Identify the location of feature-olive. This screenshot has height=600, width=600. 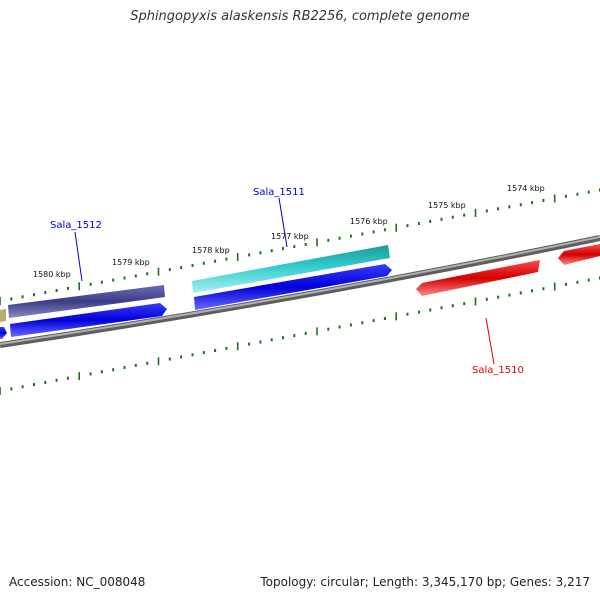
(3, 315).